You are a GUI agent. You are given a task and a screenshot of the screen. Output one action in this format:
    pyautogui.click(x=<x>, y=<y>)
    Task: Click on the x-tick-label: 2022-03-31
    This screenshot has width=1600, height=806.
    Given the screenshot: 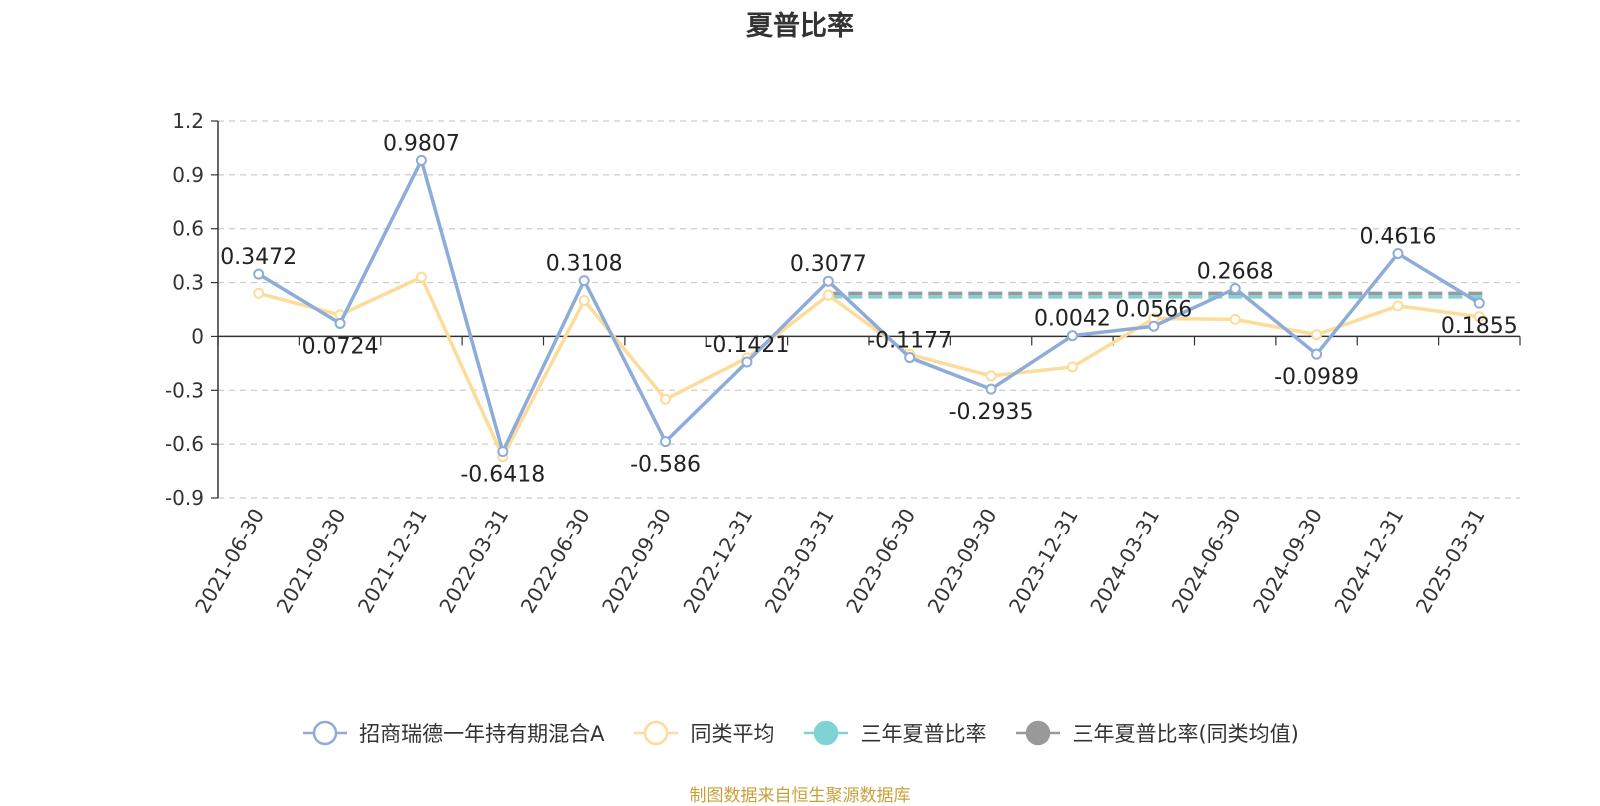 What is the action you would take?
    pyautogui.click(x=473, y=561)
    